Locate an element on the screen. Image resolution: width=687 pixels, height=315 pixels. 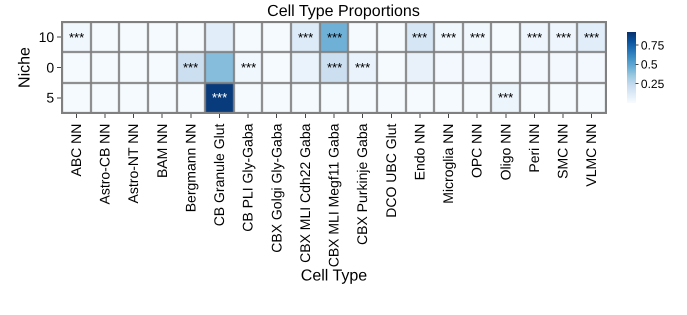
color-bar-label: 0.25 is located at coordinates (652, 83).